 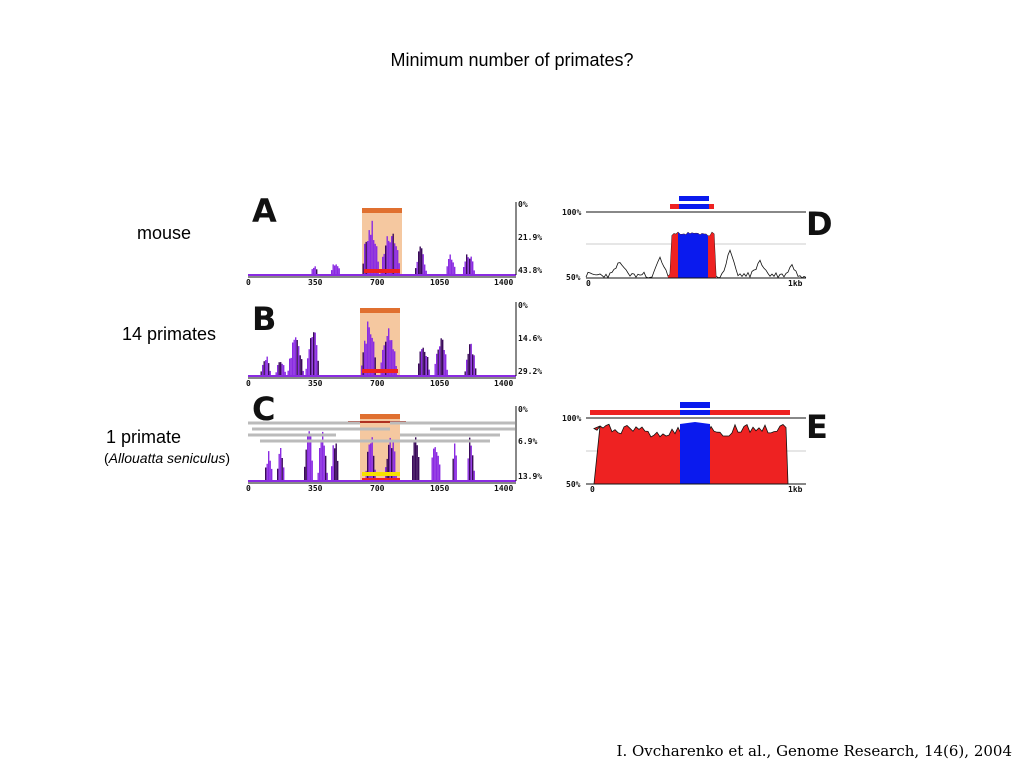 I want to click on panel-a-ytick-2: 43.8%, so click(x=530, y=270).